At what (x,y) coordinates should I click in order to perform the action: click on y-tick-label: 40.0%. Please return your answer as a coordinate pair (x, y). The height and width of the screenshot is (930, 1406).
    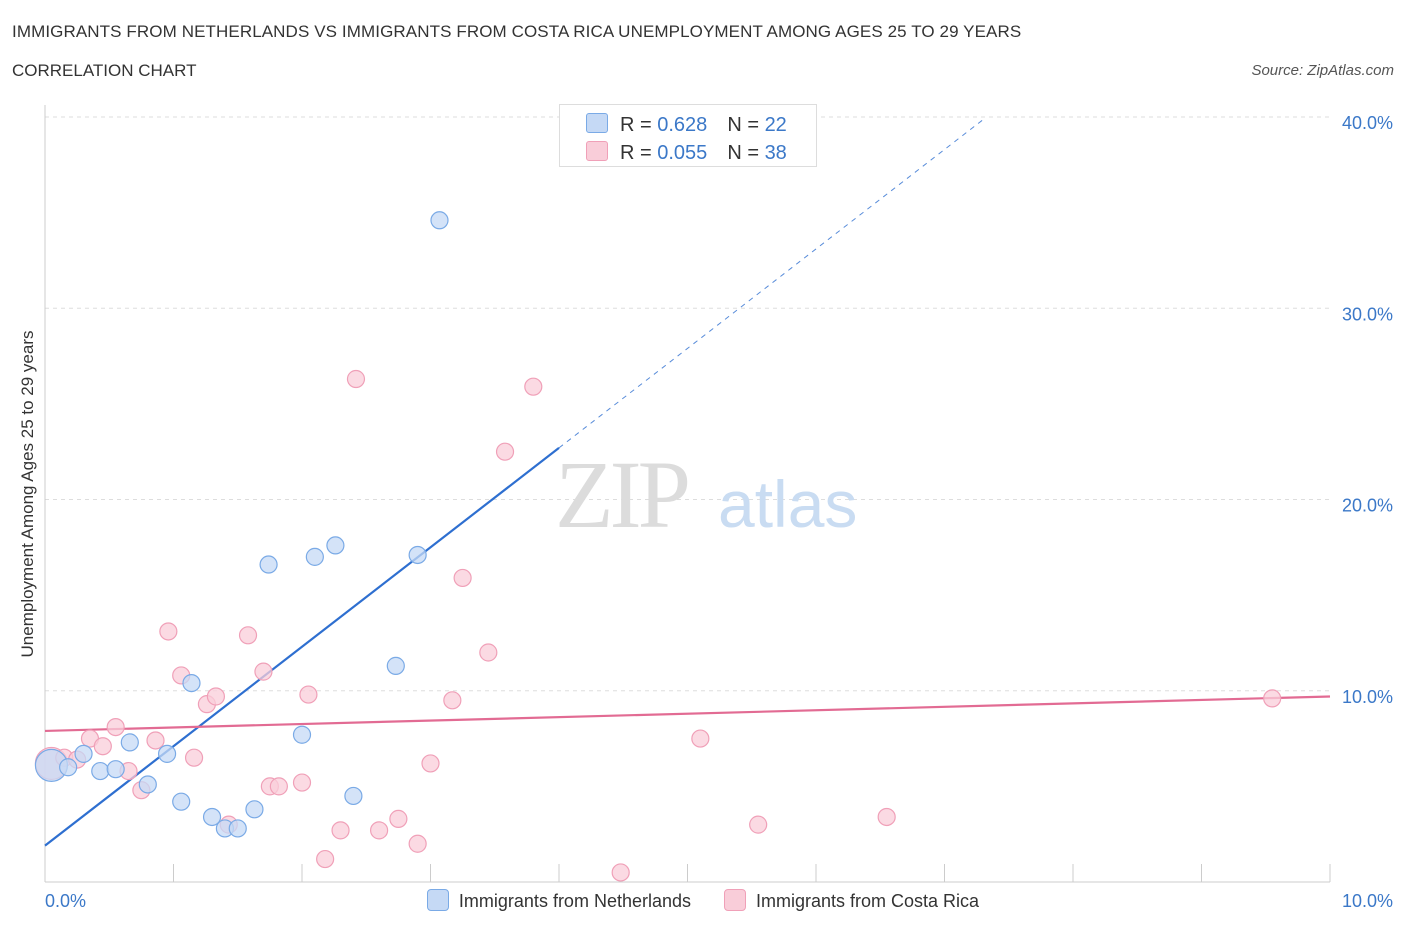
    Looking at the image, I should click on (1367, 123).